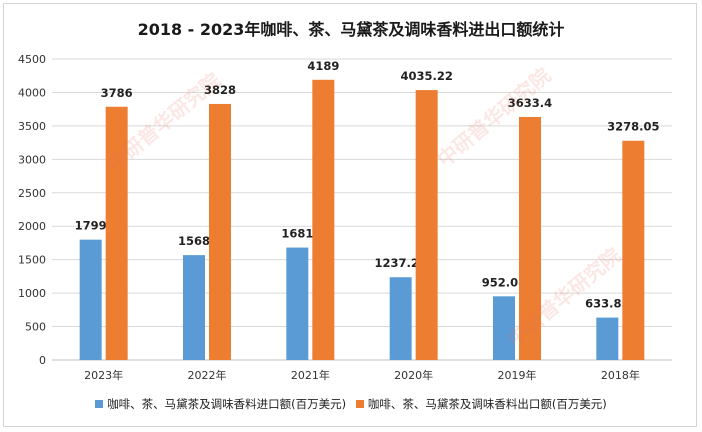 Image resolution: width=702 pixels, height=432 pixels. Describe the element at coordinates (400, 263) in the screenshot. I see `data-label-import: 1237.23` at that location.